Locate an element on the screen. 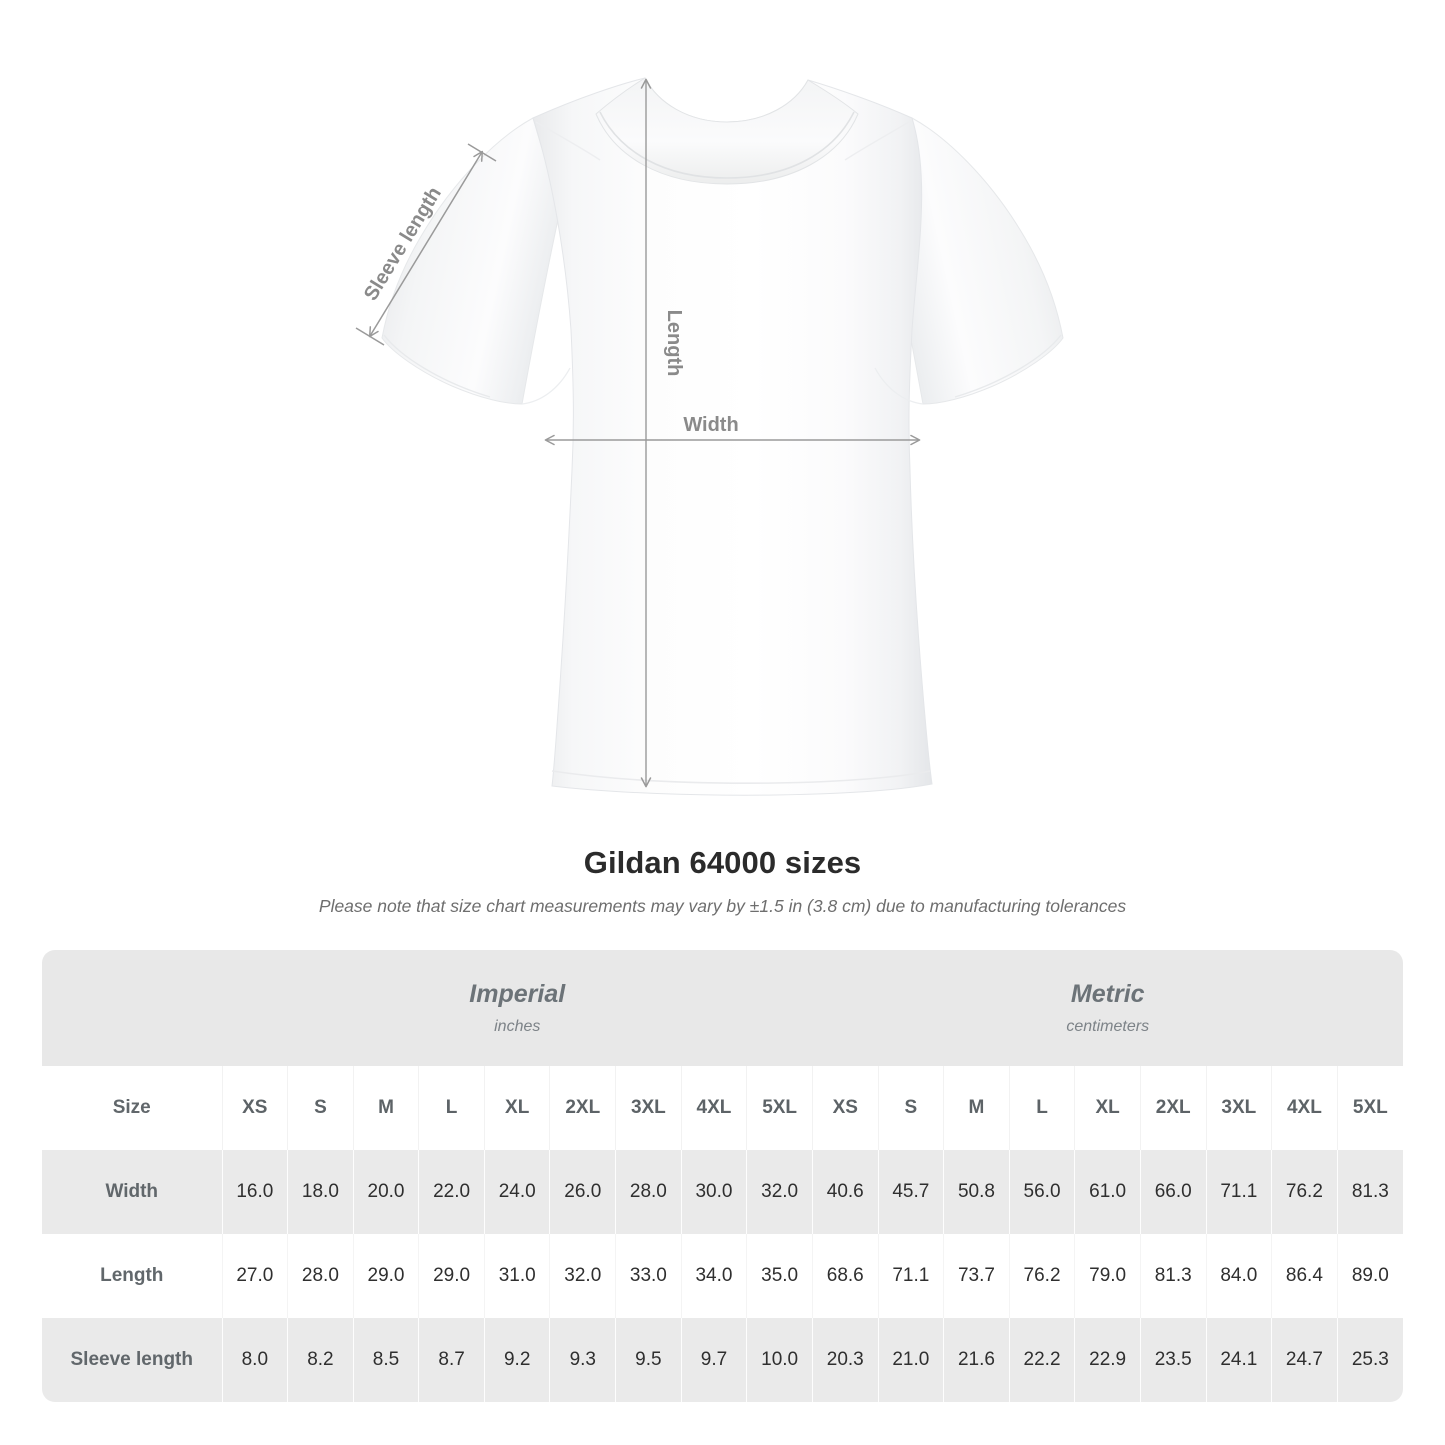 Image resolution: width=1445 pixels, height=1445 pixels. measurement-cell: 66.0 is located at coordinates (1173, 1192).